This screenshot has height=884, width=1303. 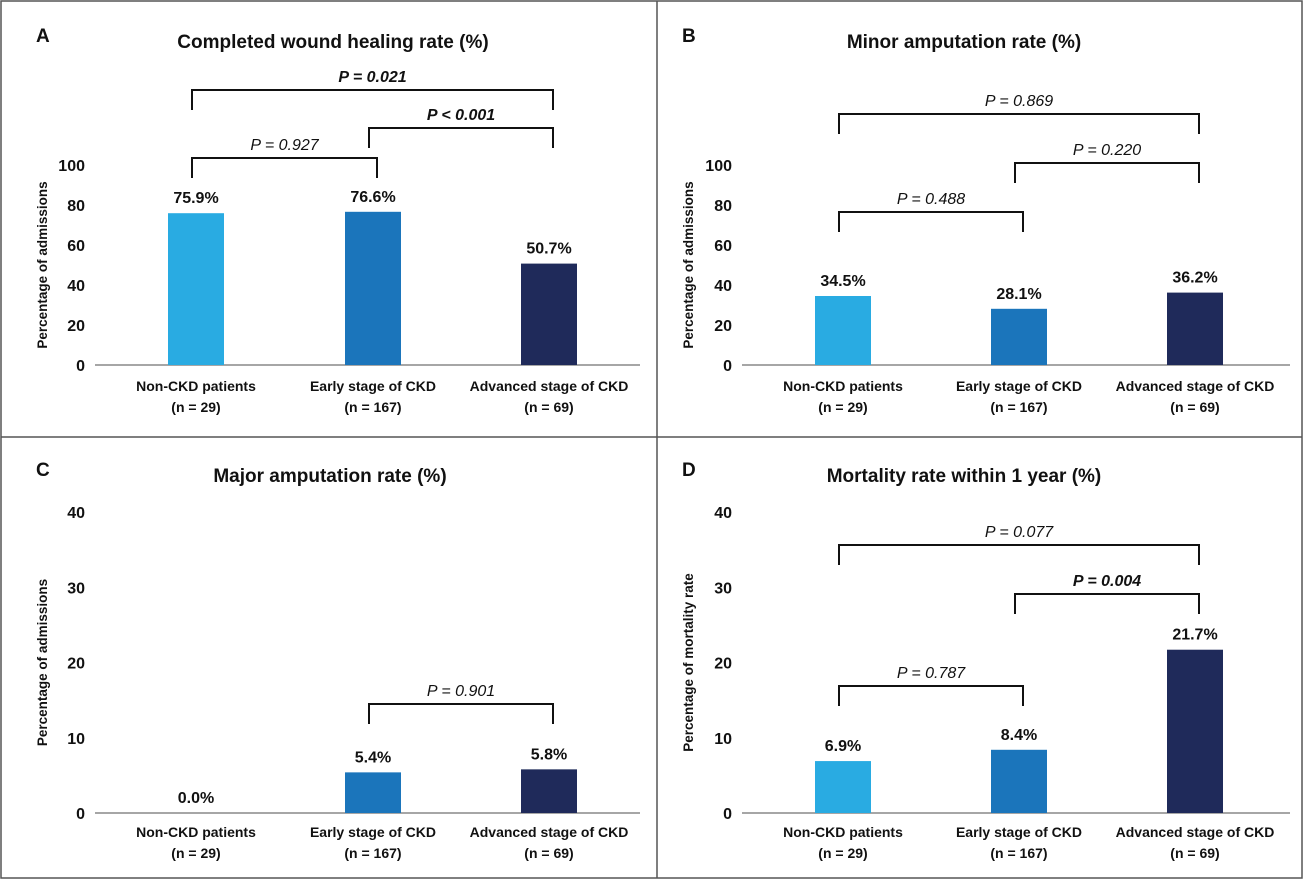 I want to click on panel-d-y-tick-label: 20, so click(x=723, y=664).